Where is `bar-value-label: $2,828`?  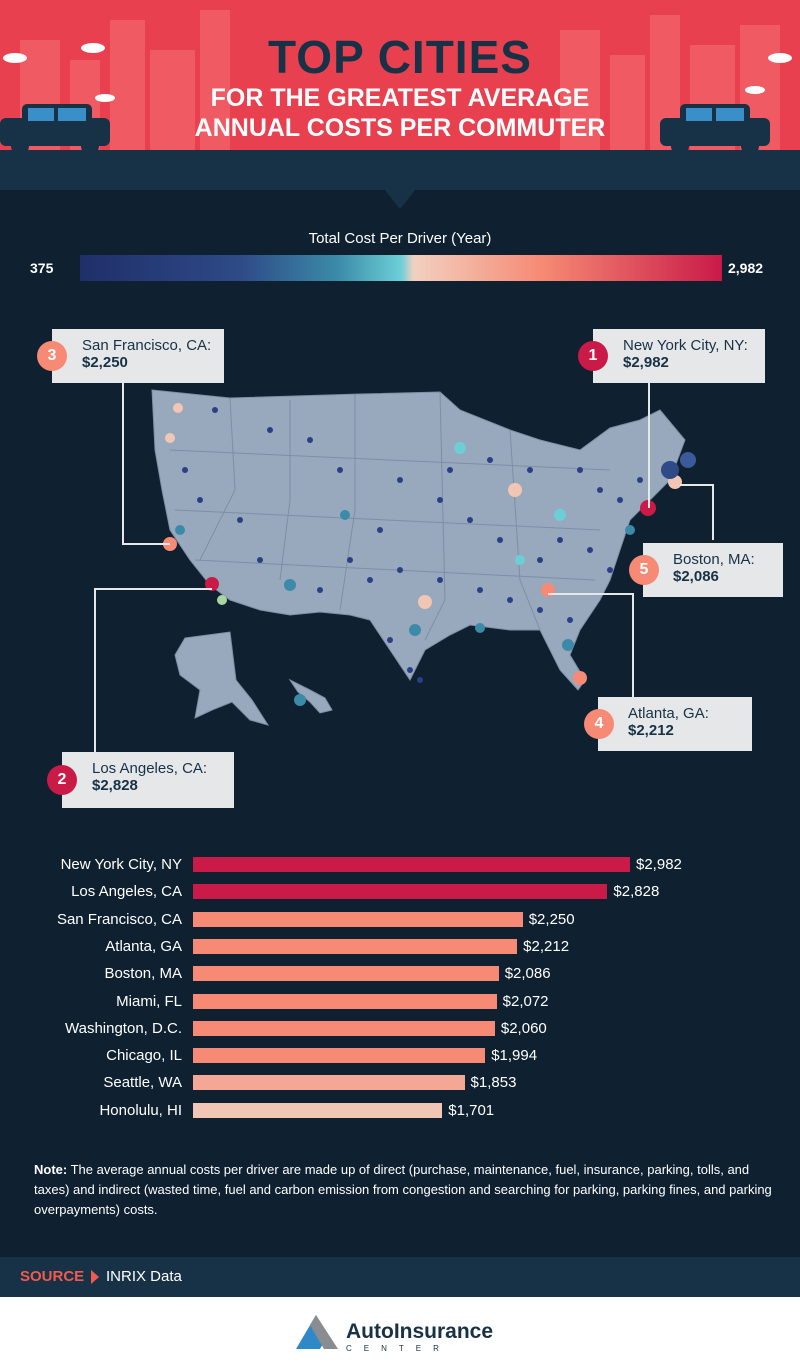 bar-value-label: $2,828 is located at coordinates (636, 892).